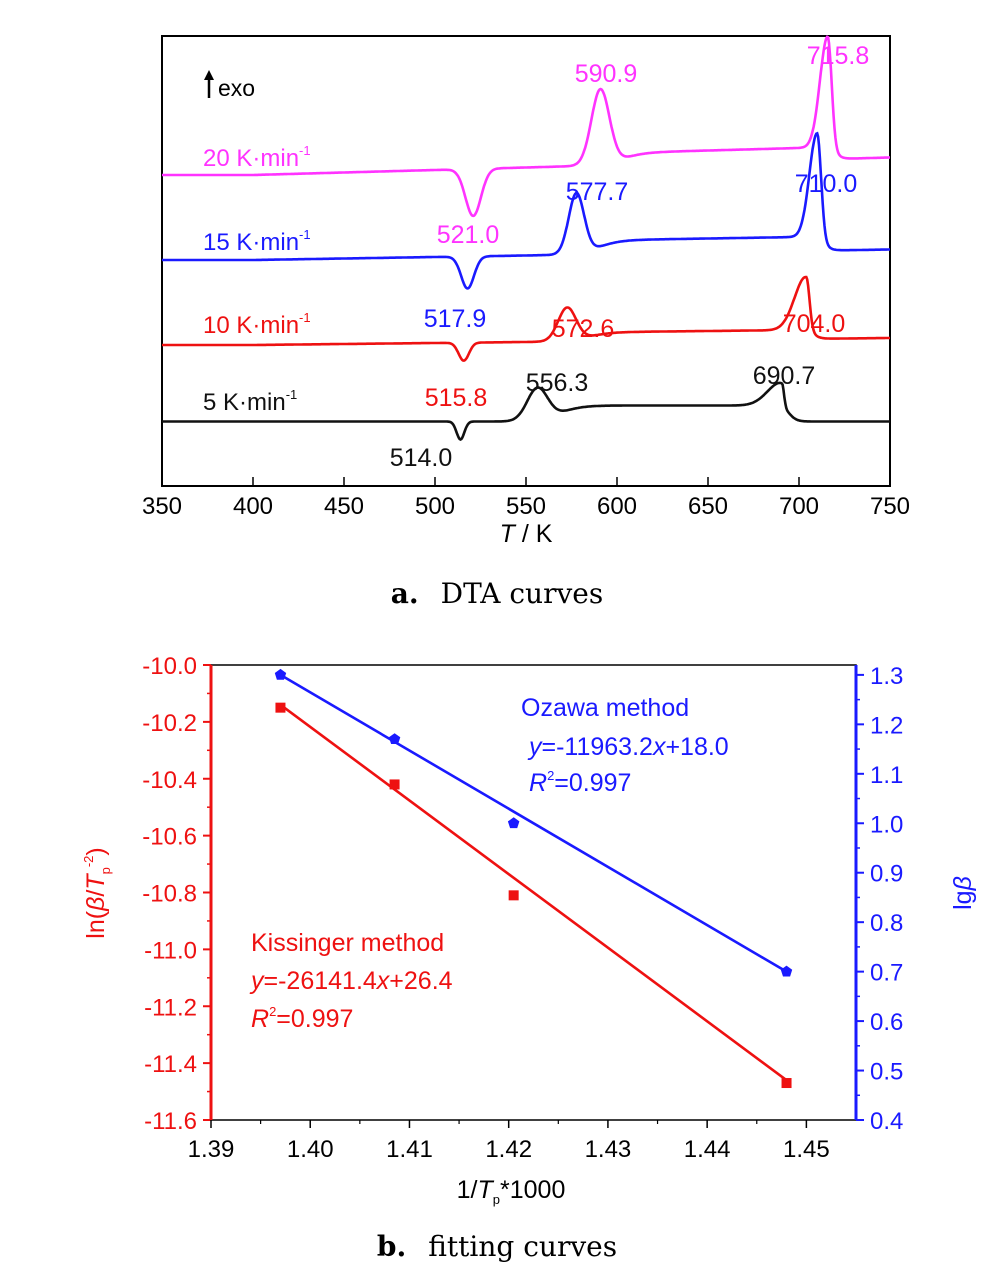  I want to click on kissinger-equation: y=-26141.4x+26.4, so click(351, 981).